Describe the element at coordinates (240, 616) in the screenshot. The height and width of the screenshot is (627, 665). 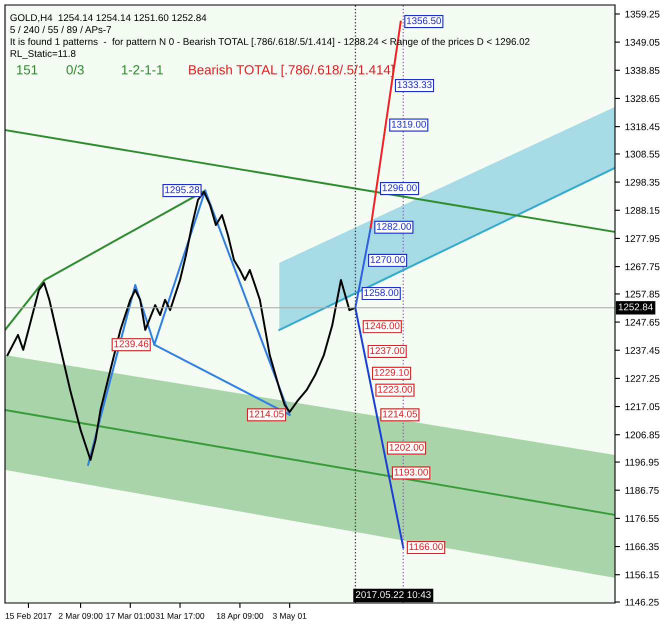
I see `x-tick-label: 18 Apr 09:00` at that location.